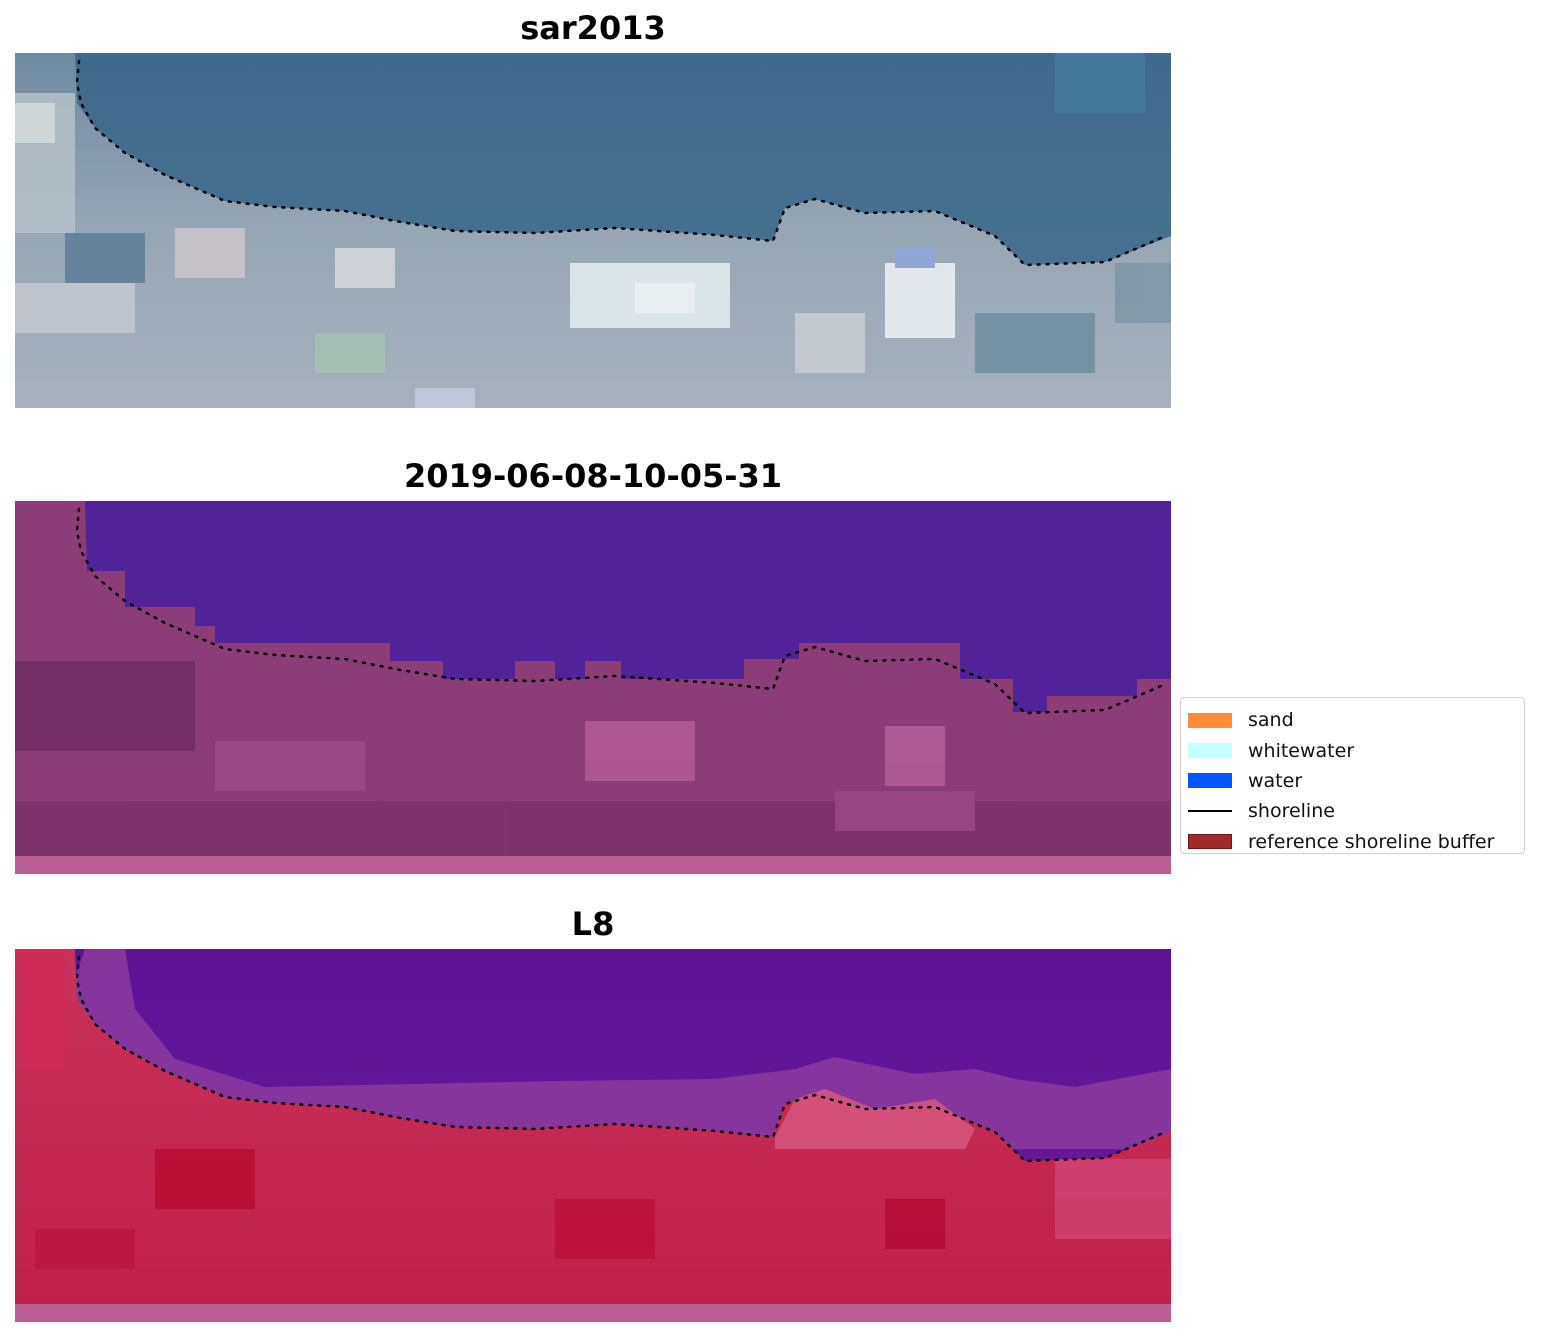 This screenshot has height=1337, width=1541. What do you see at coordinates (1210, 842) in the screenshot?
I see `reference-buffer-swatch` at bounding box center [1210, 842].